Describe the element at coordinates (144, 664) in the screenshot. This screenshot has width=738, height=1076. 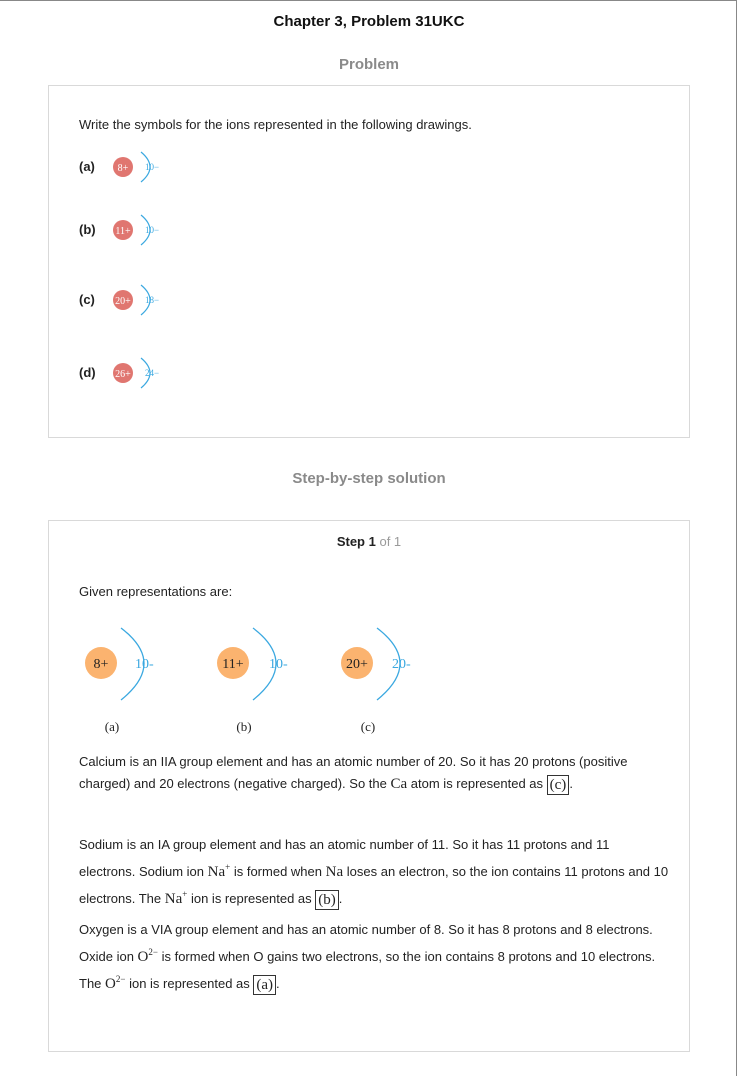
I see `given-shell-charge-a: 10-` at that location.